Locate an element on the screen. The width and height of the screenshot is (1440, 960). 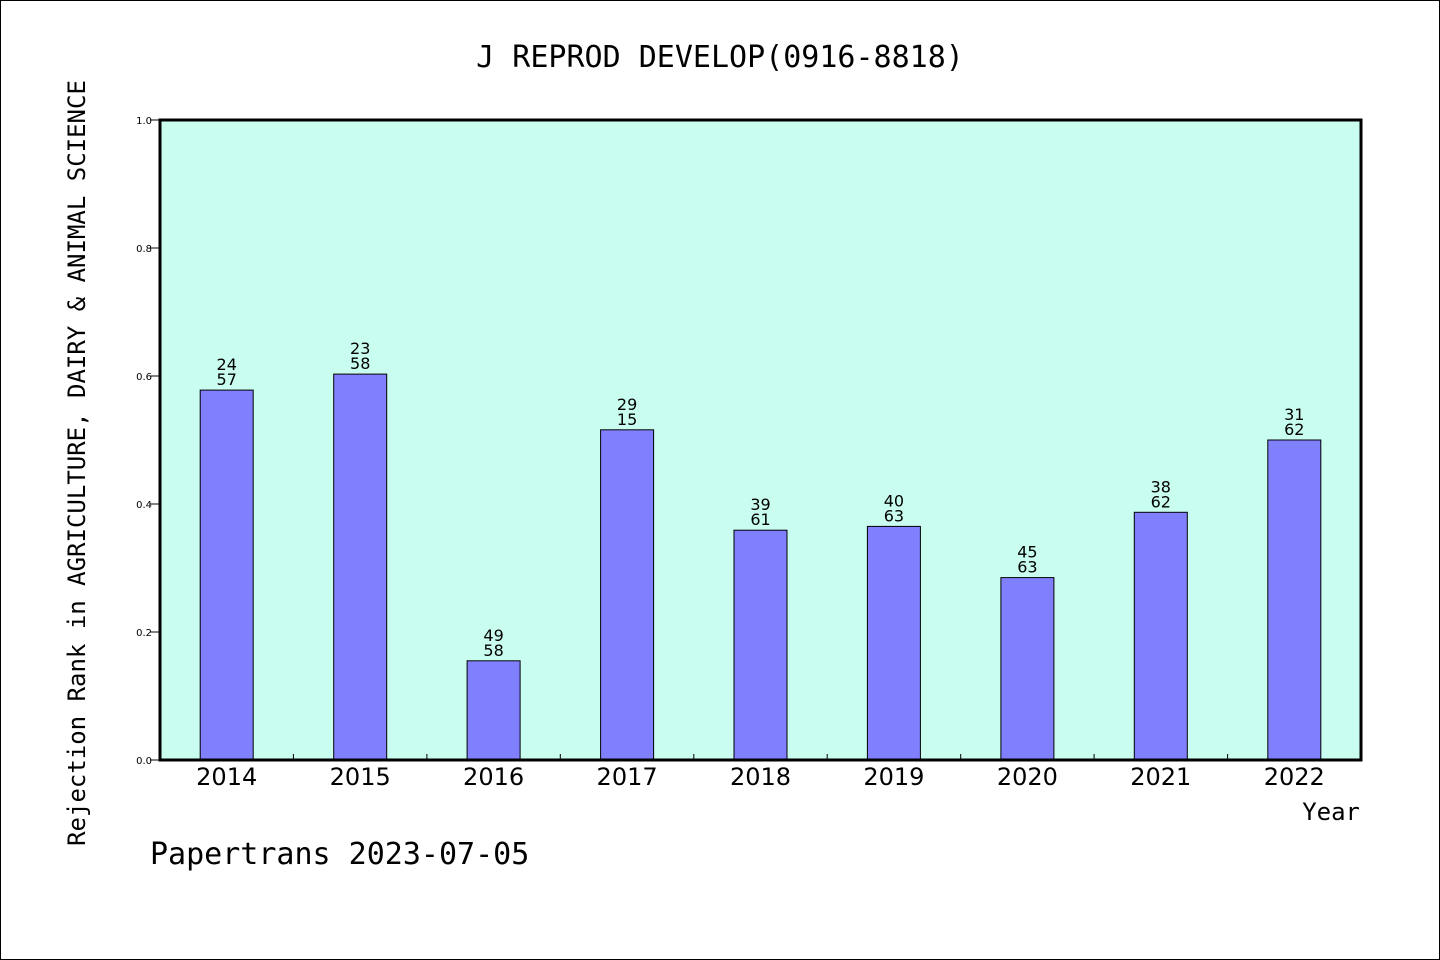
bar-label-bottom-2015: 58 is located at coordinates (360, 363).